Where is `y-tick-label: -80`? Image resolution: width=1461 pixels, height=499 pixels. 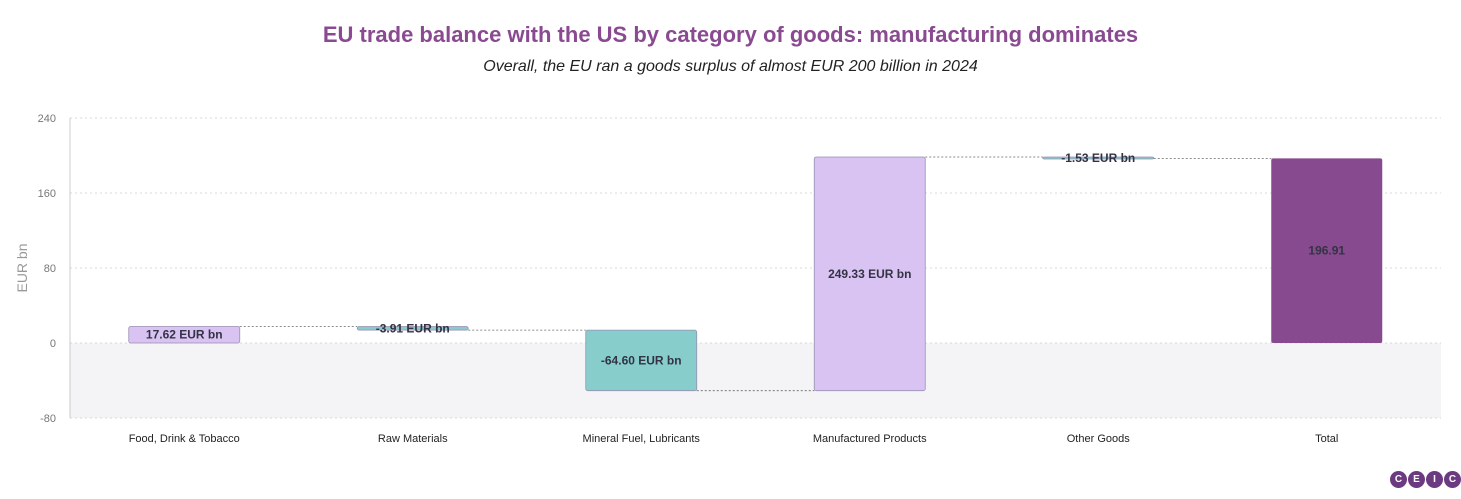 y-tick-label: -80 is located at coordinates (48, 419).